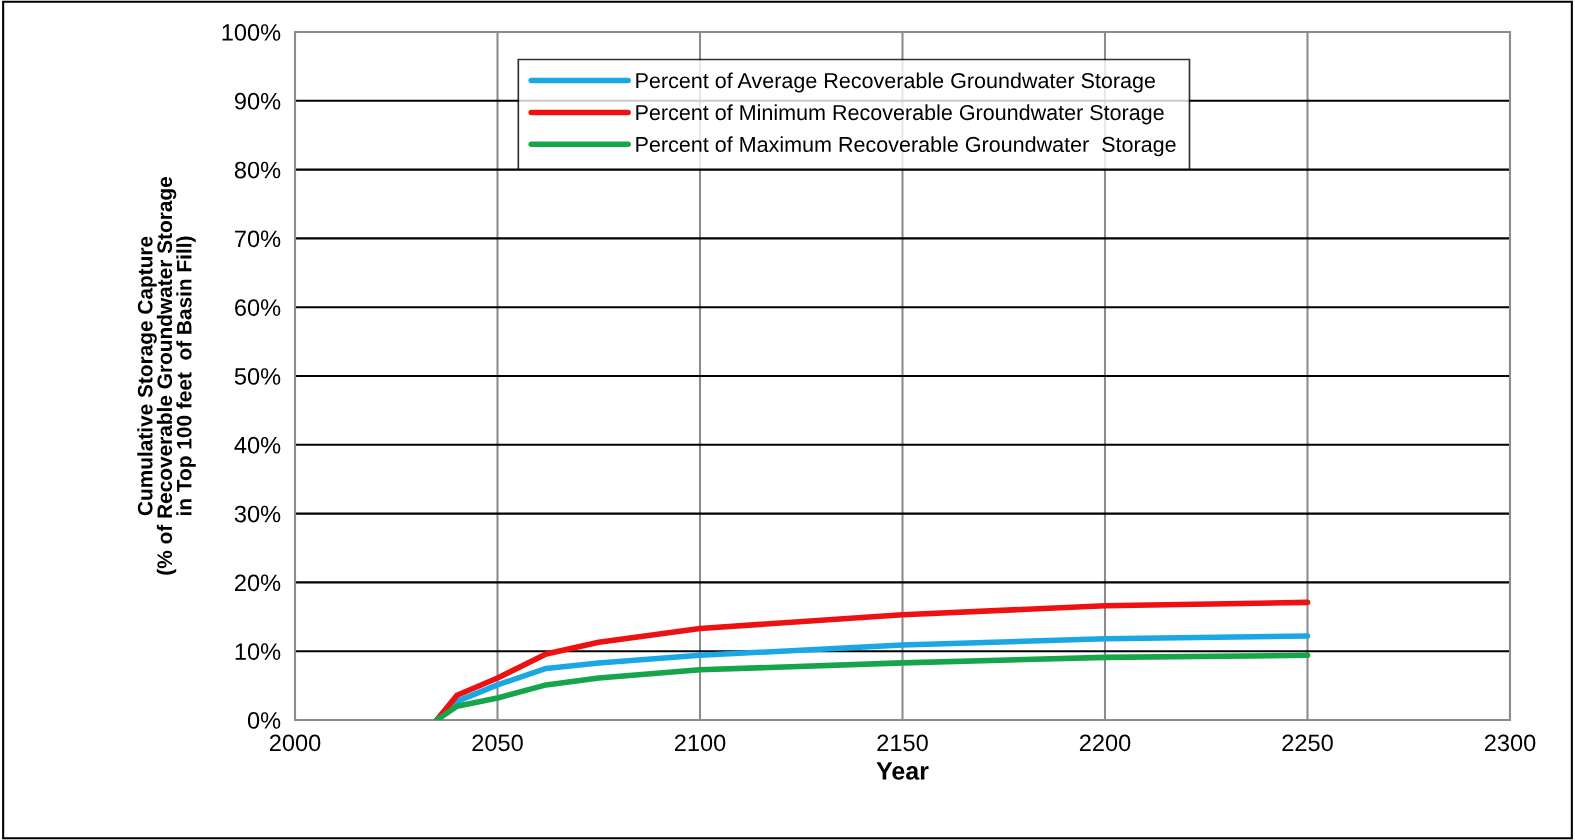 The width and height of the screenshot is (1575, 840). What do you see at coordinates (258, 583) in the screenshot?
I see `y-tick-label: 20%` at bounding box center [258, 583].